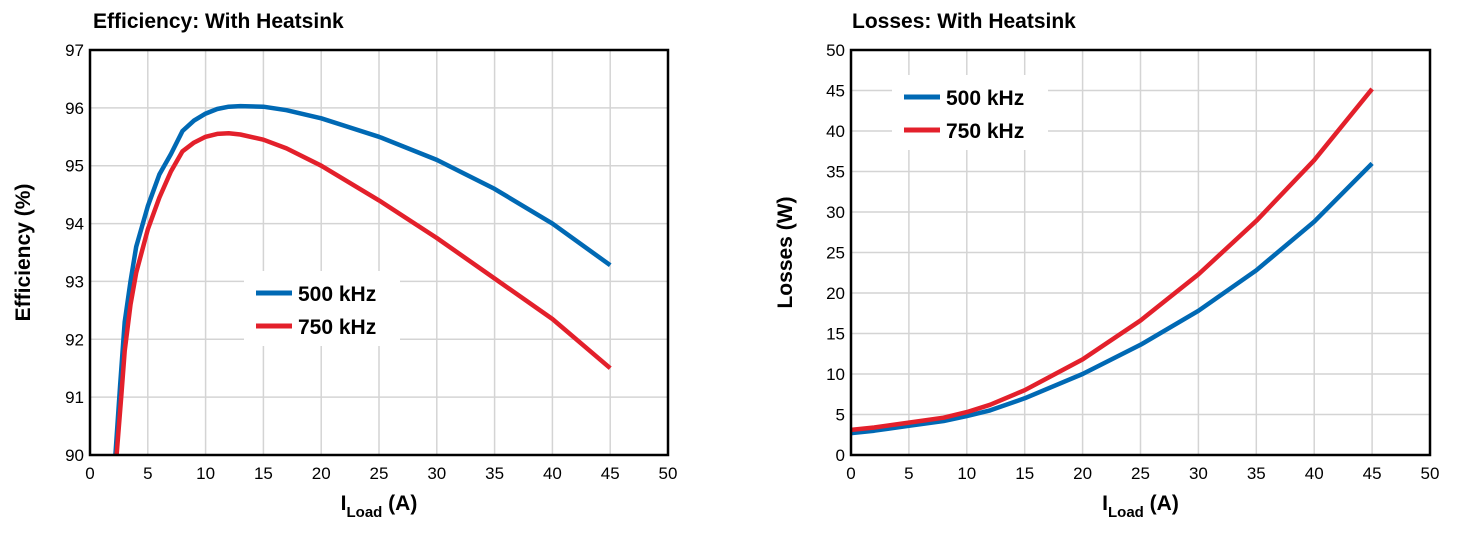 The height and width of the screenshot is (534, 1460). Describe the element at coordinates (840, 415) in the screenshot. I see `y-tick-label: 5` at that location.